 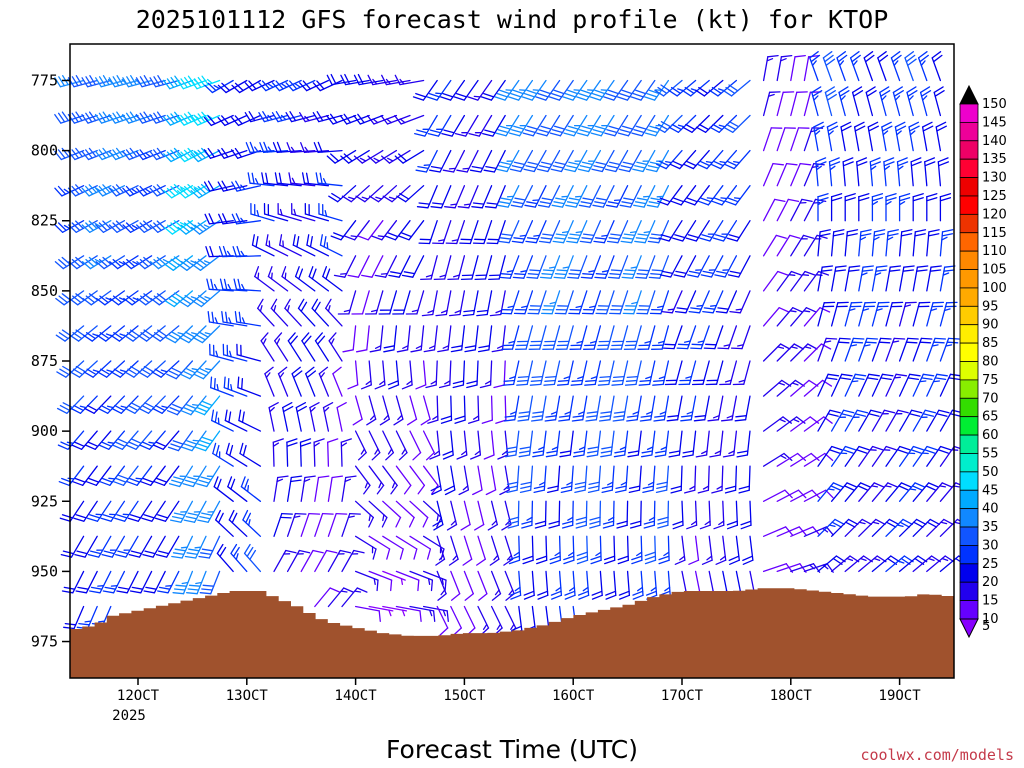 What do you see at coordinates (990, 398) in the screenshot?
I see `colorbar-label: 70` at bounding box center [990, 398].